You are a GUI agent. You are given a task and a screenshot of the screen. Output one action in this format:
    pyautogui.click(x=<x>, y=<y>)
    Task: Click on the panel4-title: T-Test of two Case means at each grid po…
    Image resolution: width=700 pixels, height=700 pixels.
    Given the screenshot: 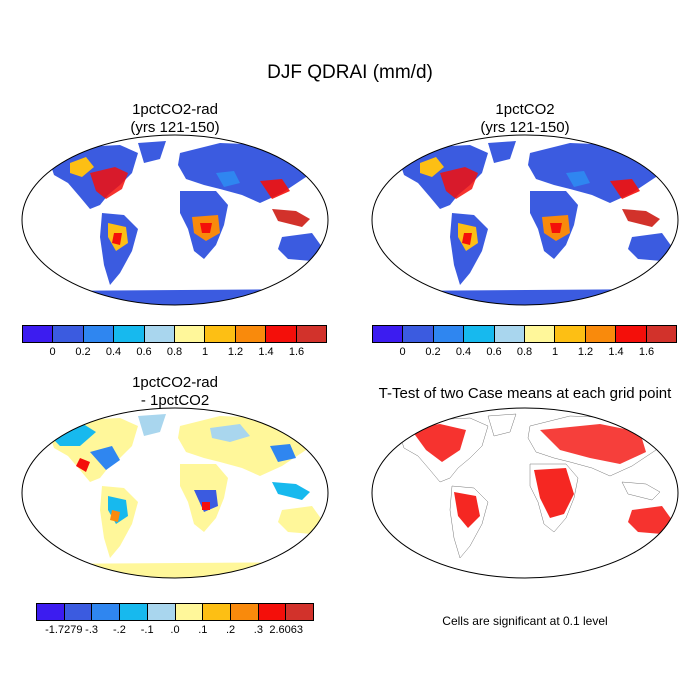 What is the action you would take?
    pyautogui.click(x=525, y=394)
    